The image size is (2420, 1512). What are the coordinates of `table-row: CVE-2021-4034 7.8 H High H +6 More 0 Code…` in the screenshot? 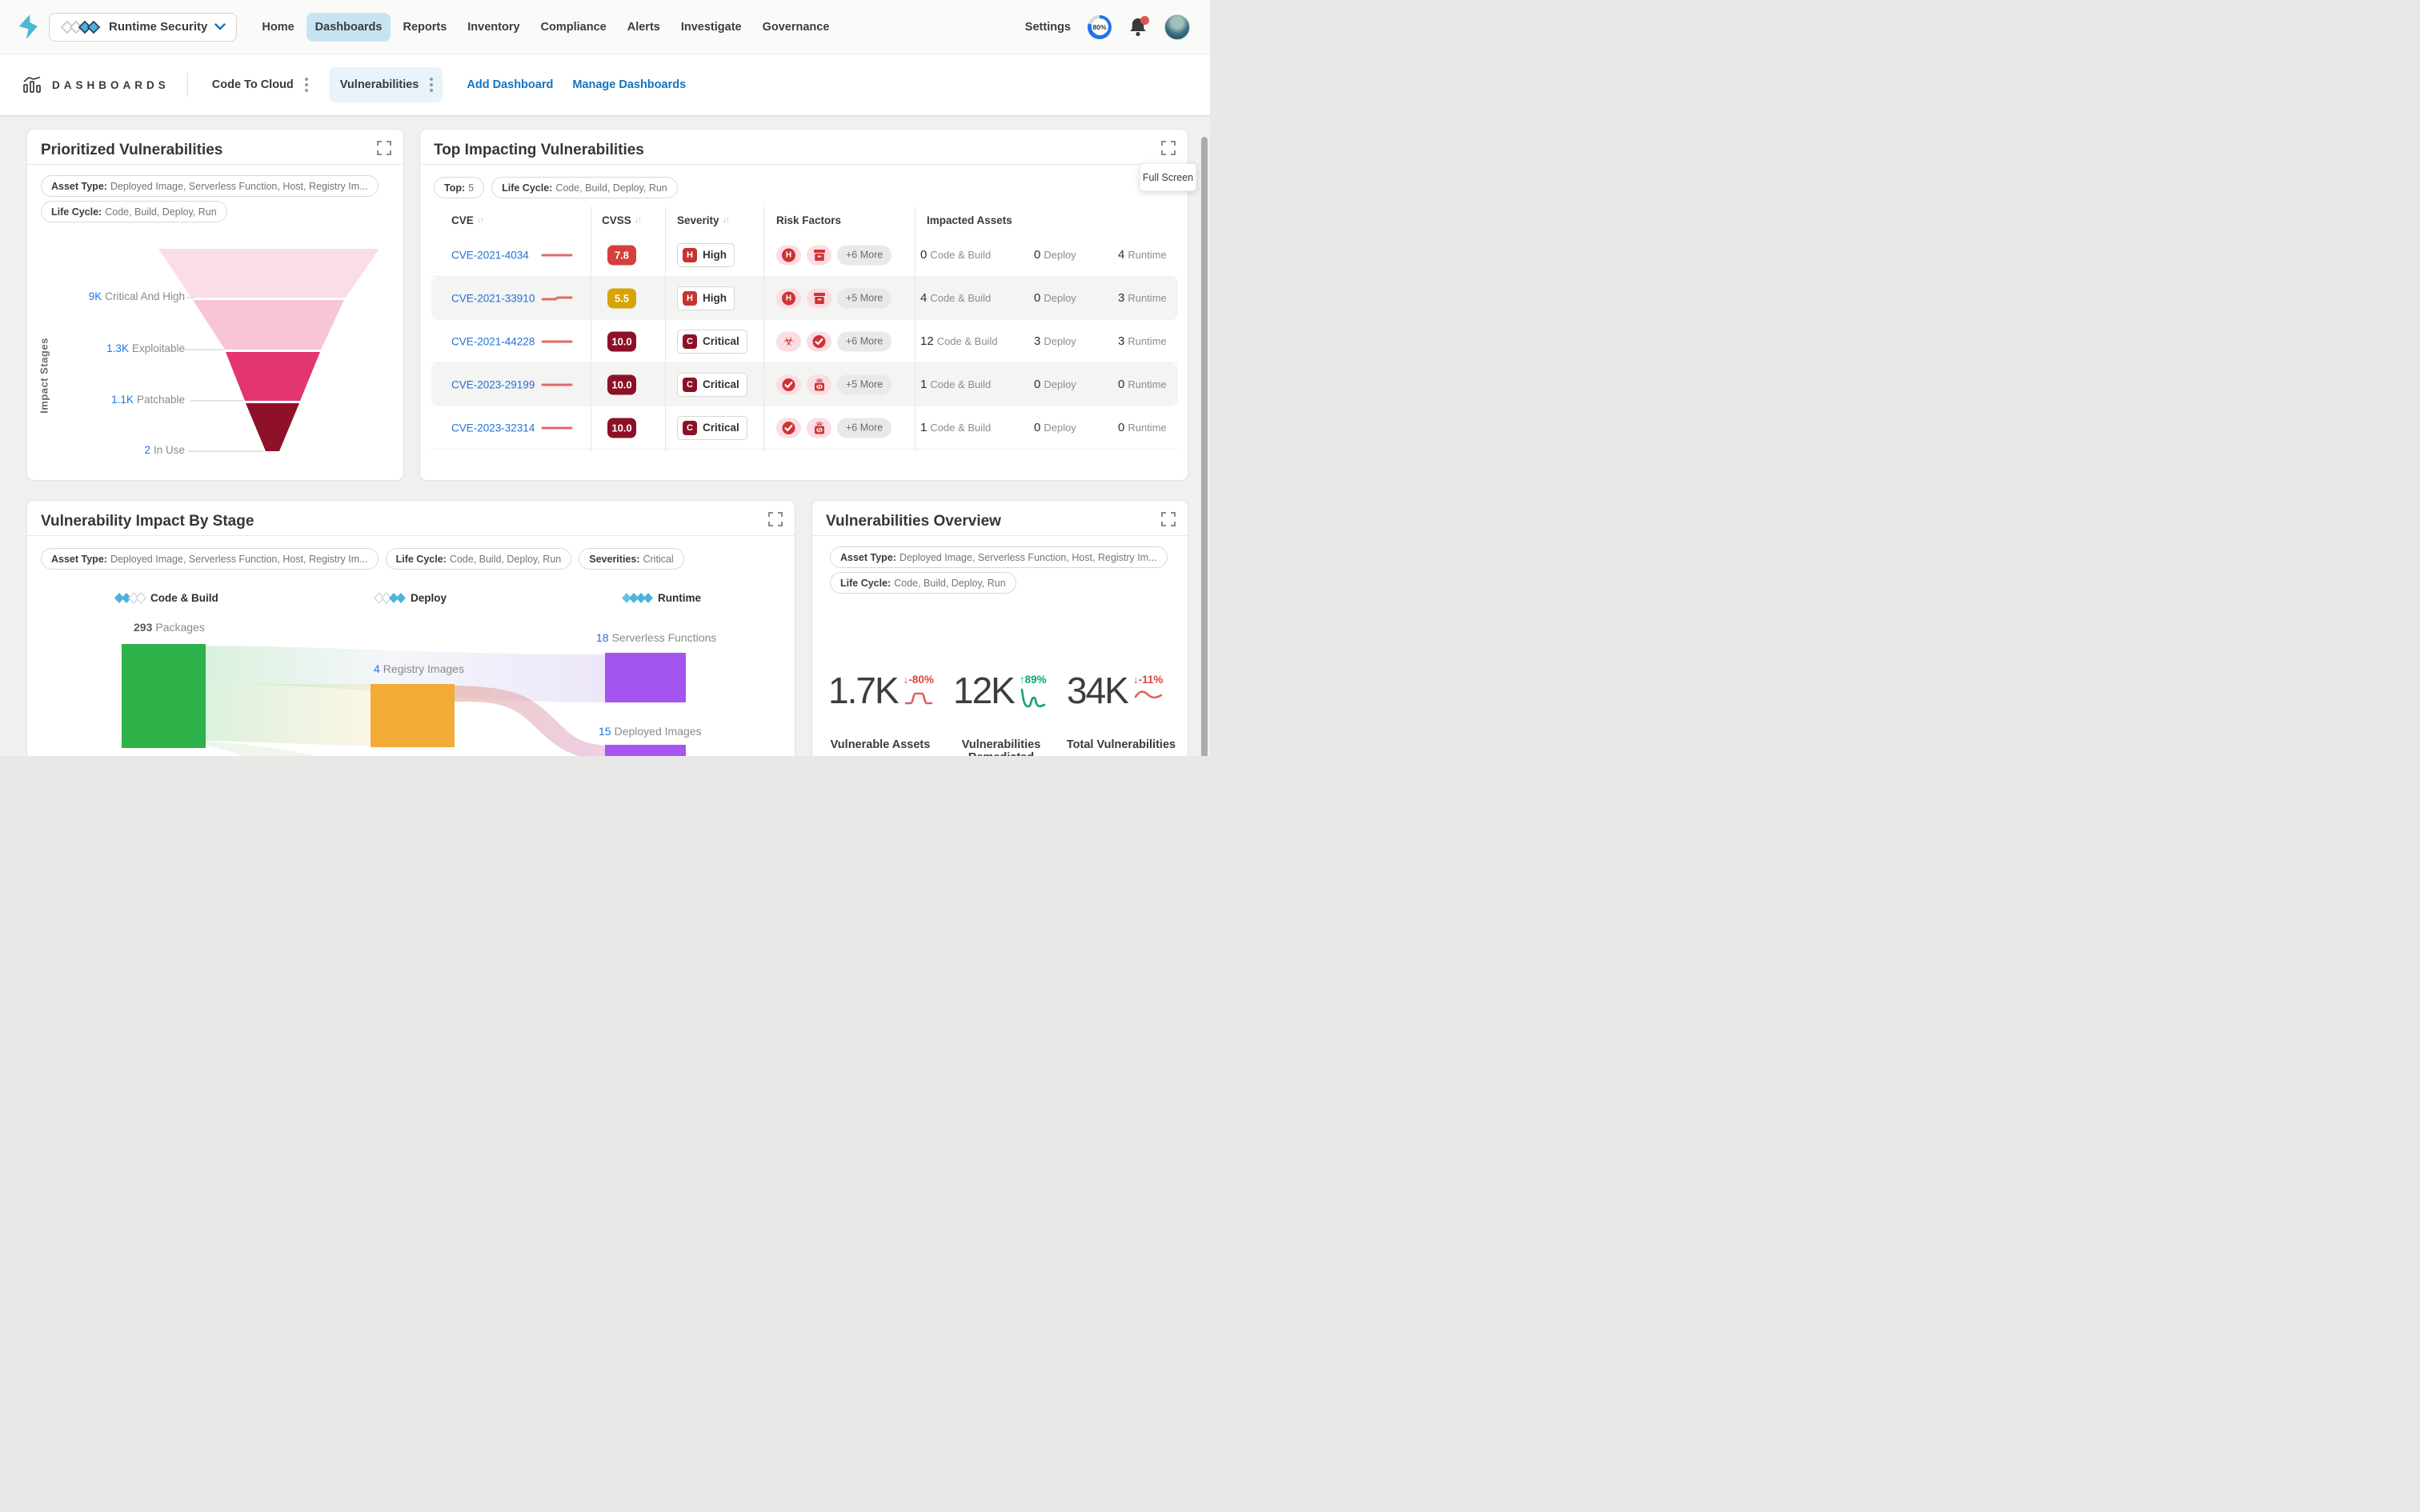 It's located at (804, 255).